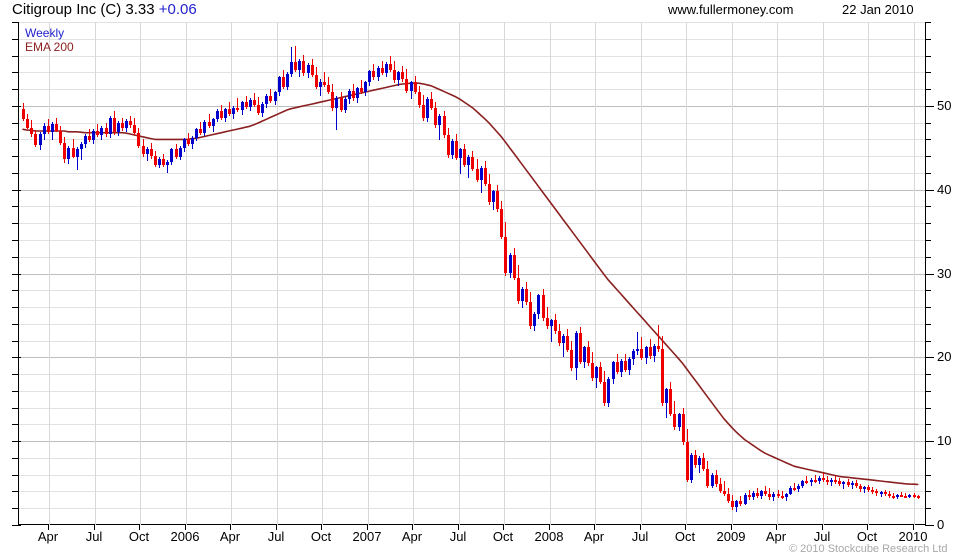 The image size is (980, 560). I want to click on x-axis-label: Oct, so click(321, 536).